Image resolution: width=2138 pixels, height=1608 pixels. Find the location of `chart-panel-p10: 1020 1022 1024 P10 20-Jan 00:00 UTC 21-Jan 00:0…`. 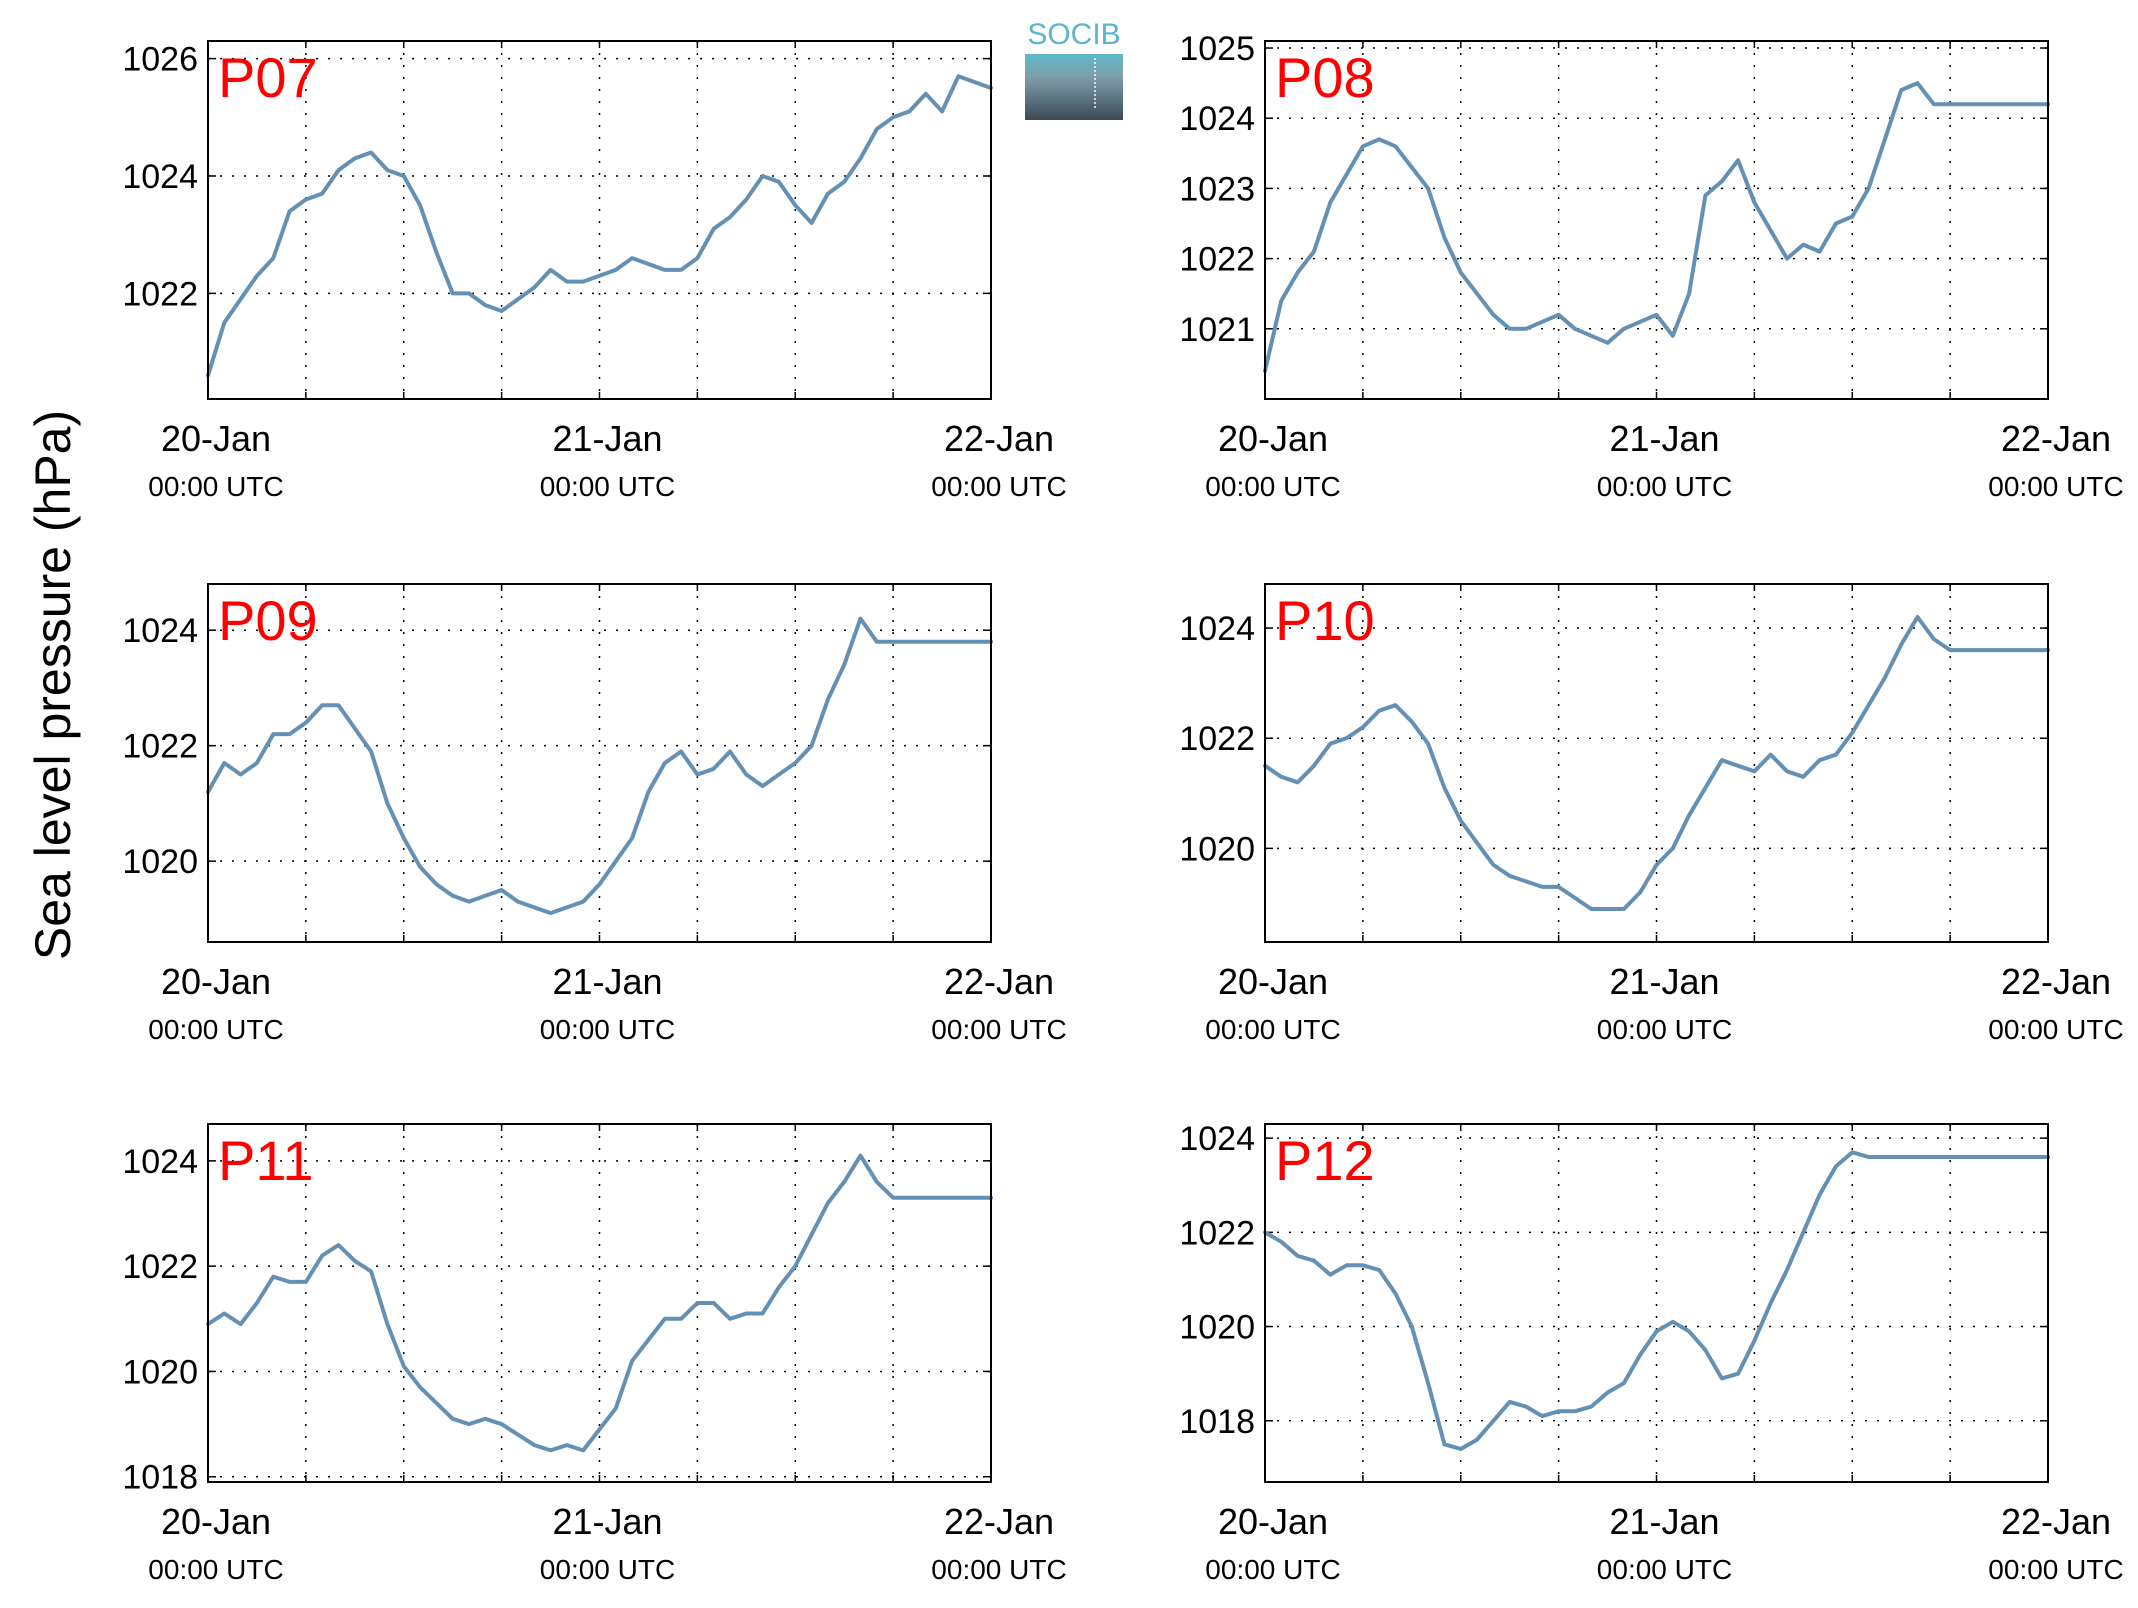

chart-panel-p10: 1020 1022 1024 P10 20-Jan 00:00 UTC 21-Jan 00:0… is located at coordinates (1651, 814).